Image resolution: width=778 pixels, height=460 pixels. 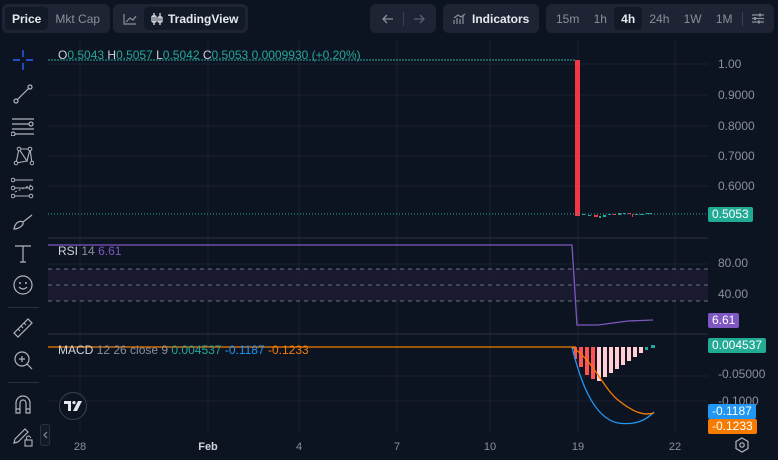 I want to click on crosshair-icon, so click(x=23, y=60).